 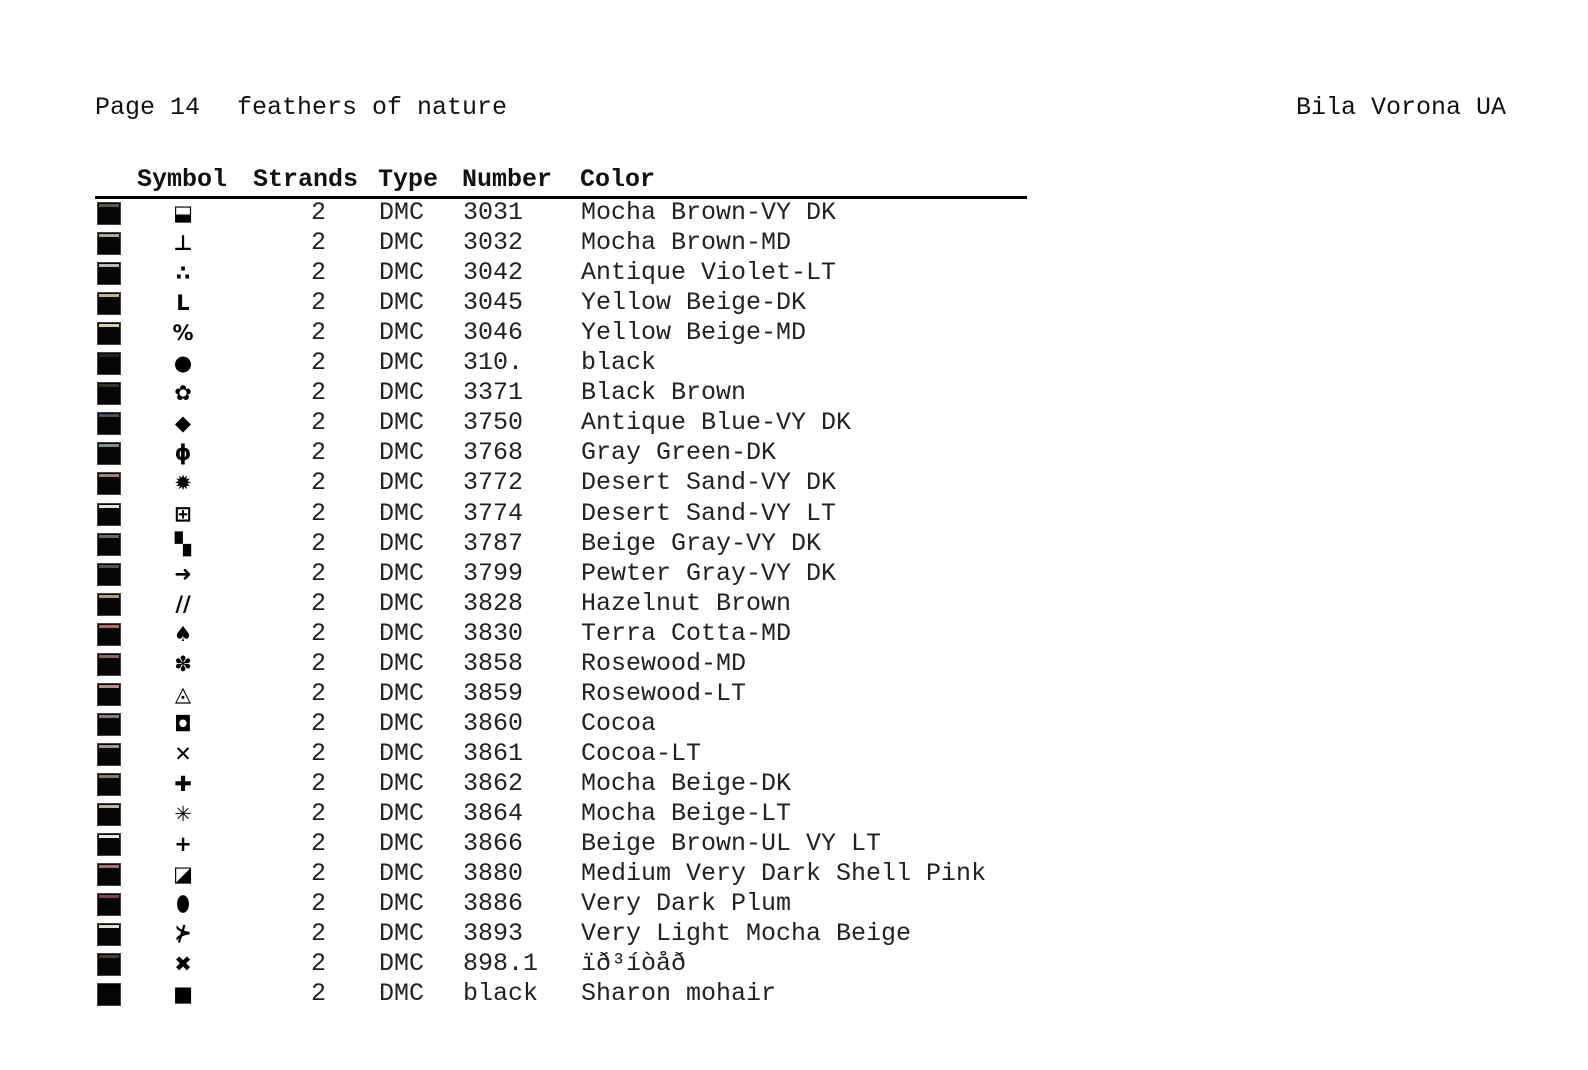 What do you see at coordinates (183, 573) in the screenshot?
I see `right-arrow-icon: ➜` at bounding box center [183, 573].